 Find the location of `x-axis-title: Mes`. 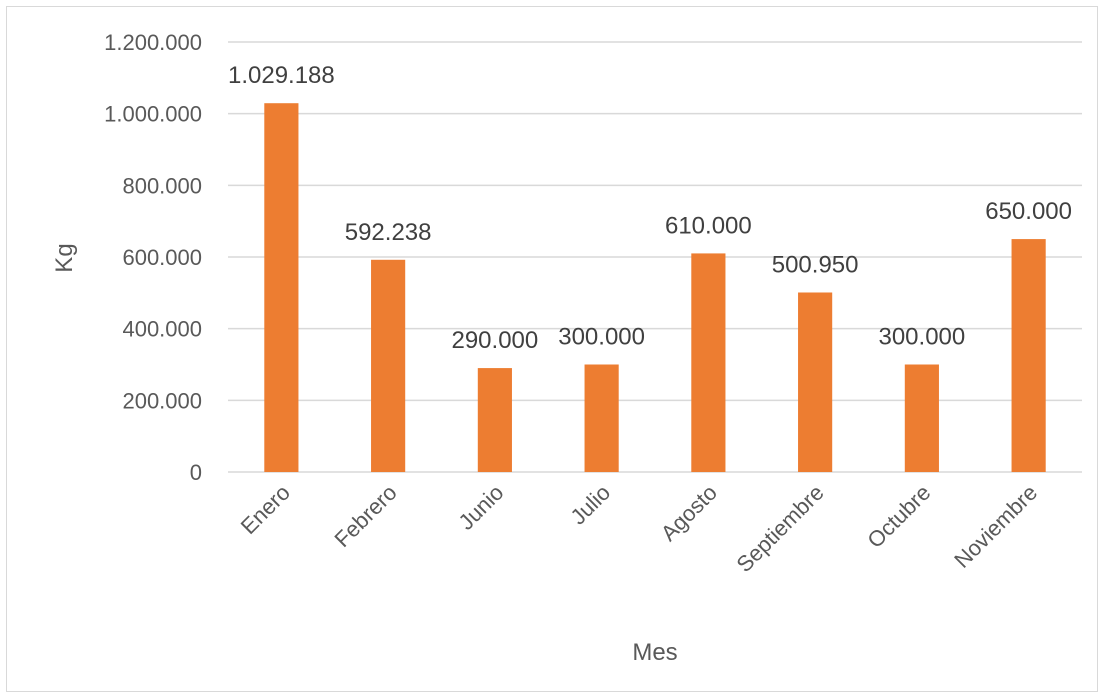

x-axis-title: Mes is located at coordinates (654, 652).